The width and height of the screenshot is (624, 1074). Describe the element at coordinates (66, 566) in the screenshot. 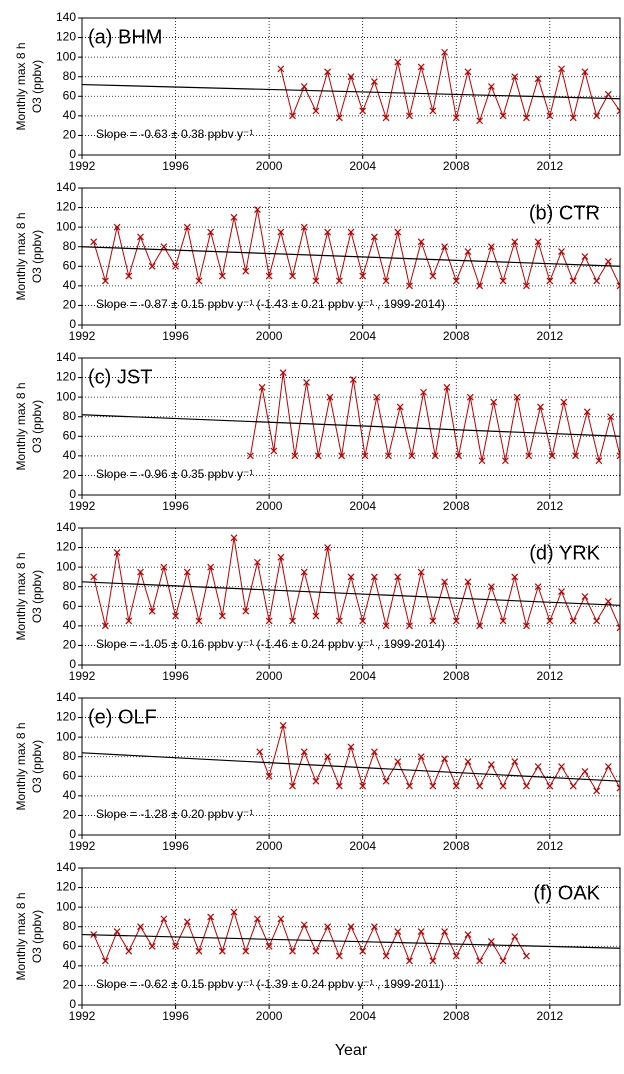

I see `y-tick-label: 100` at that location.